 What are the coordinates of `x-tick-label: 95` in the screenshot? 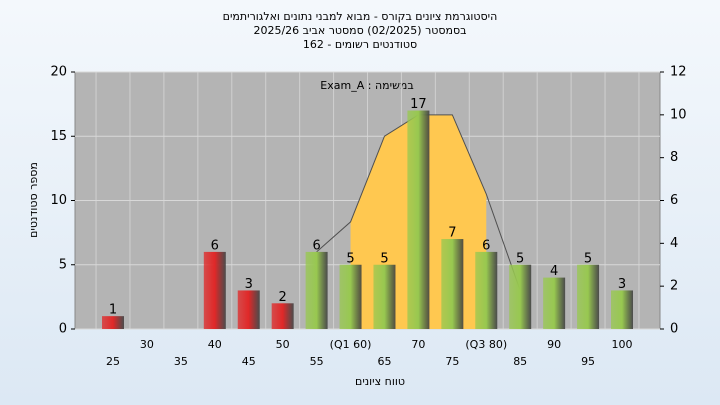 It's located at (588, 361).